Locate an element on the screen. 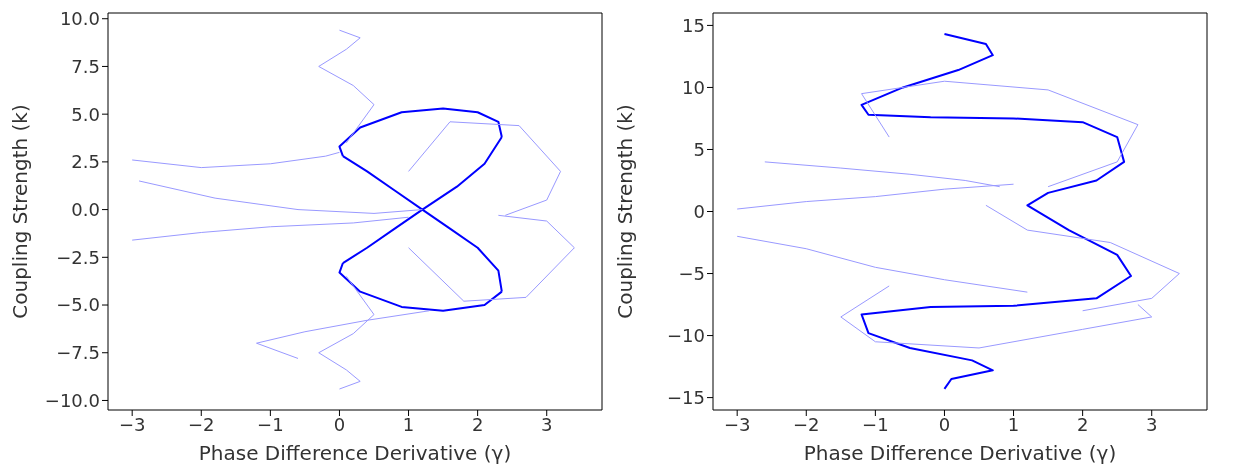 The image size is (1235, 471). y-tick-label: 7.5 is located at coordinates (85, 66).